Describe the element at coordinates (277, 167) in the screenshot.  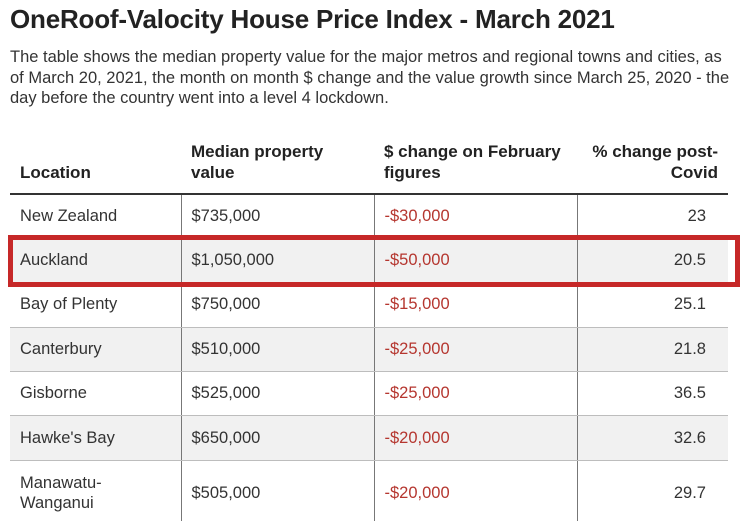
I see `header-median-value: Median property value` at that location.